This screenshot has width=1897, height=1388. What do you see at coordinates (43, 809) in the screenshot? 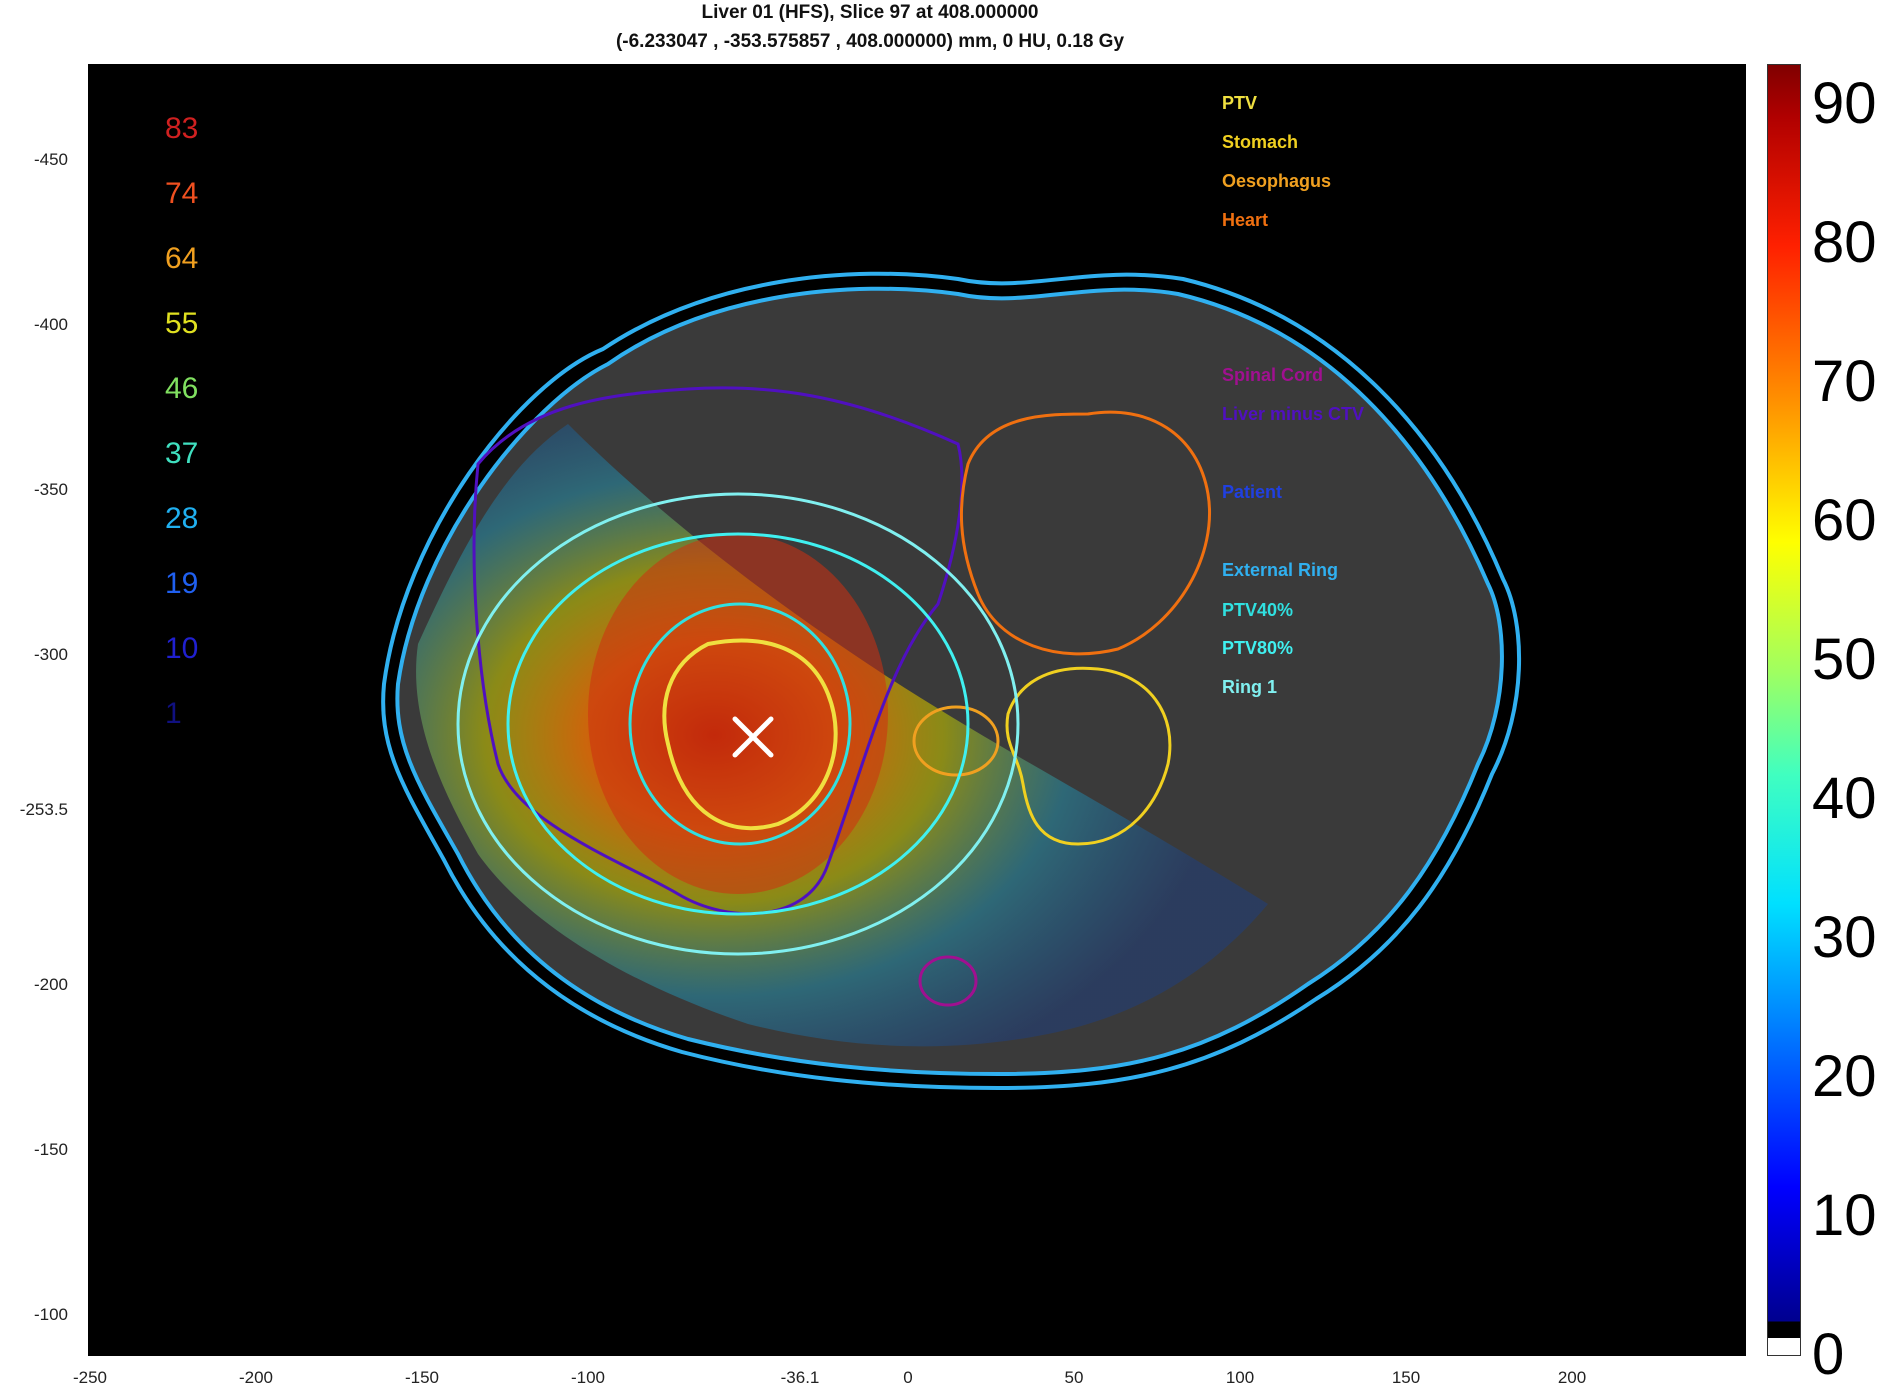
I see `y-tick-label: -253.5` at bounding box center [43, 809].